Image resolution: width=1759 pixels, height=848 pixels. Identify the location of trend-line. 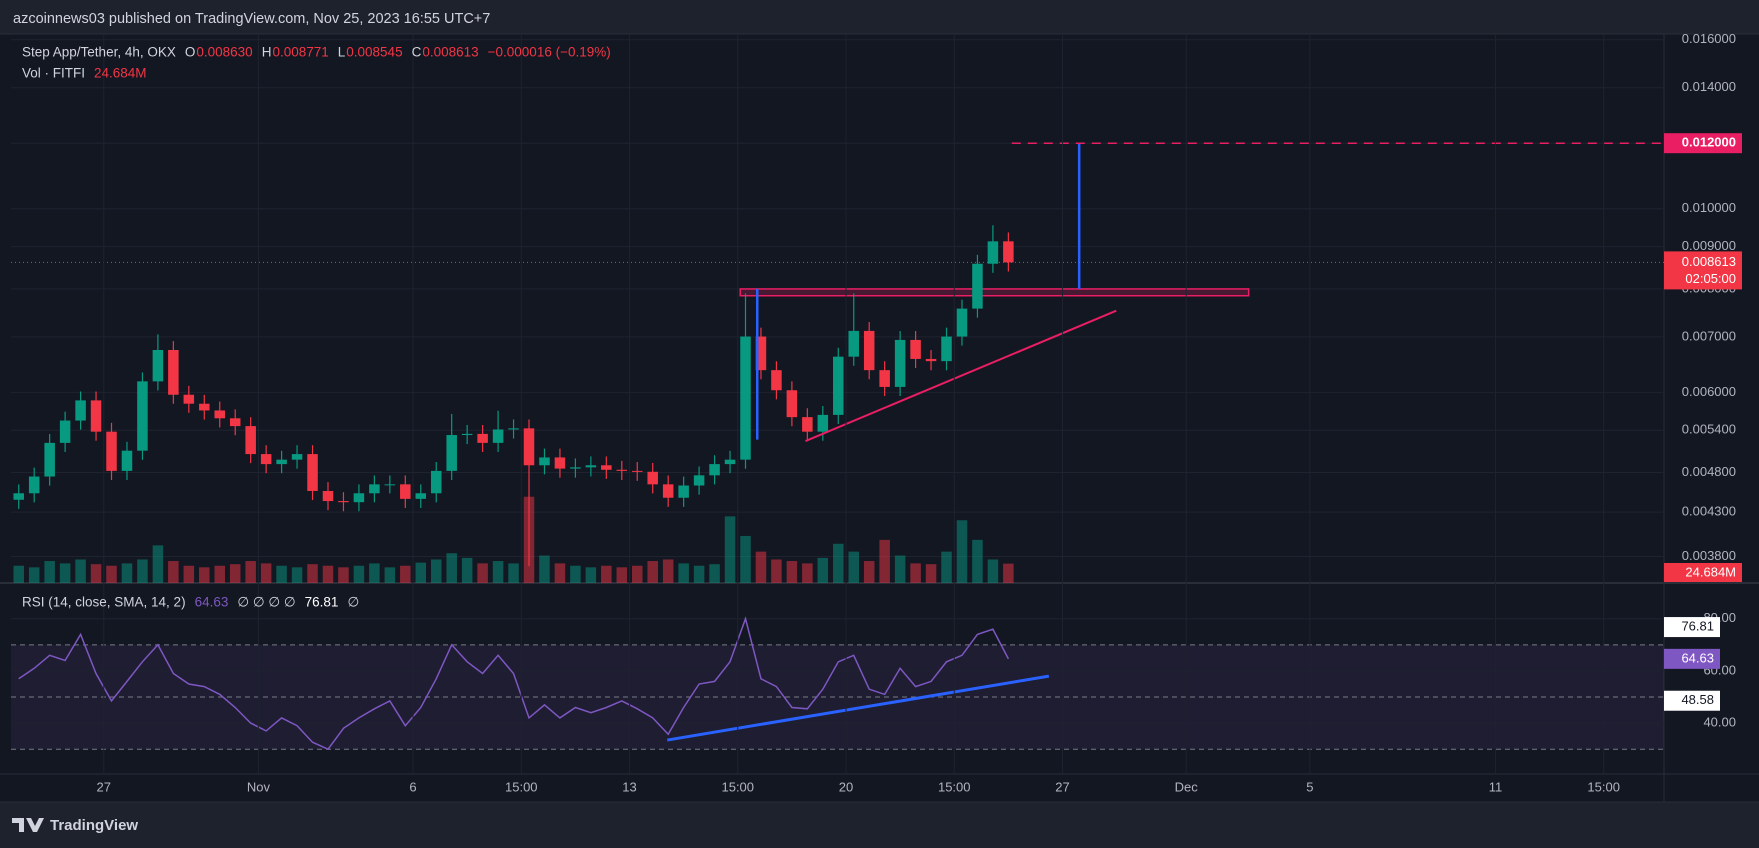
(961, 375).